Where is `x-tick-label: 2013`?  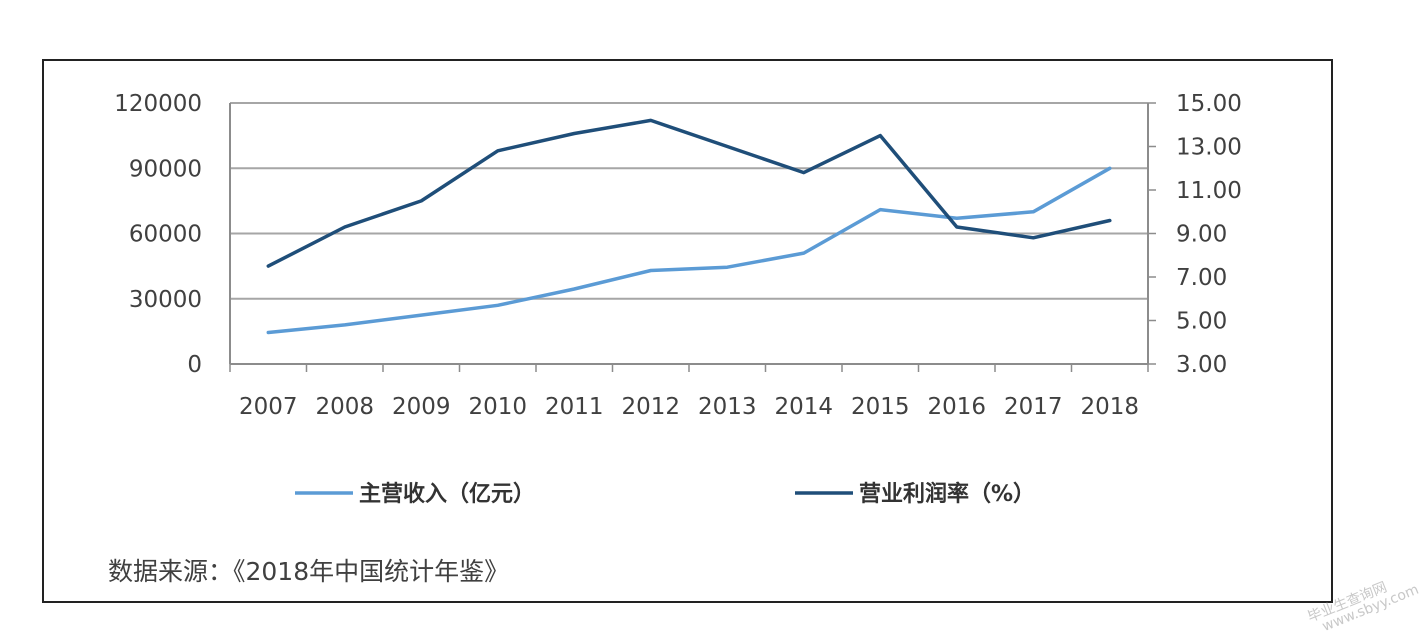 x-tick-label: 2013 is located at coordinates (727, 407).